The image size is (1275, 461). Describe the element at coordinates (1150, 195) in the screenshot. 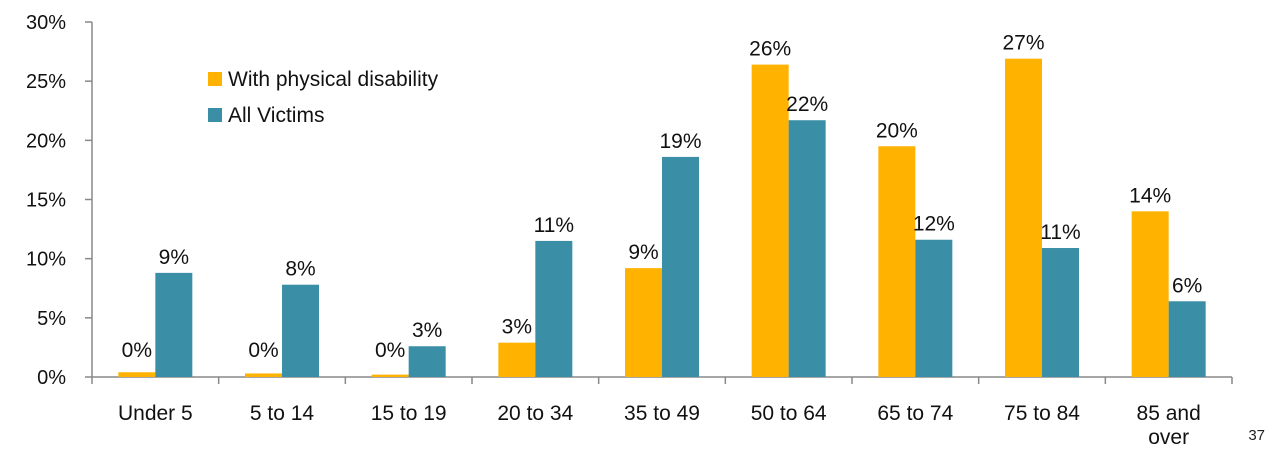

I see `data-label-disability: 14%` at that location.